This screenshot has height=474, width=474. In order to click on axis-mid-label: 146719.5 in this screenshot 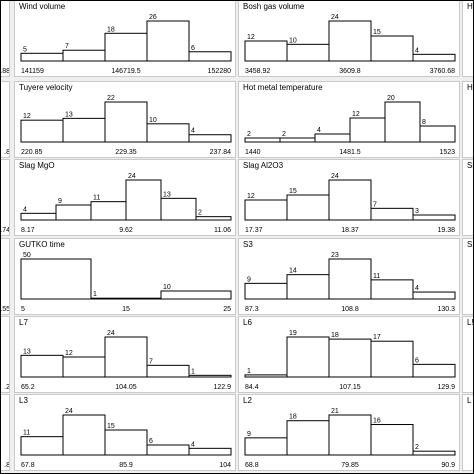, I will do `click(125, 71)`.